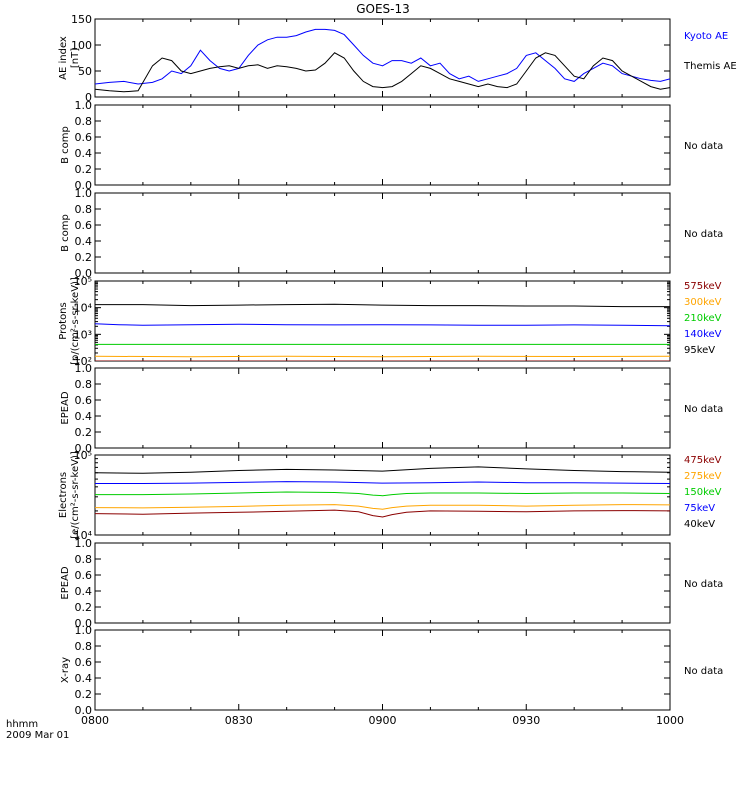 The image size is (750, 800). I want to click on y-tick-label: 0, so click(88, 97).